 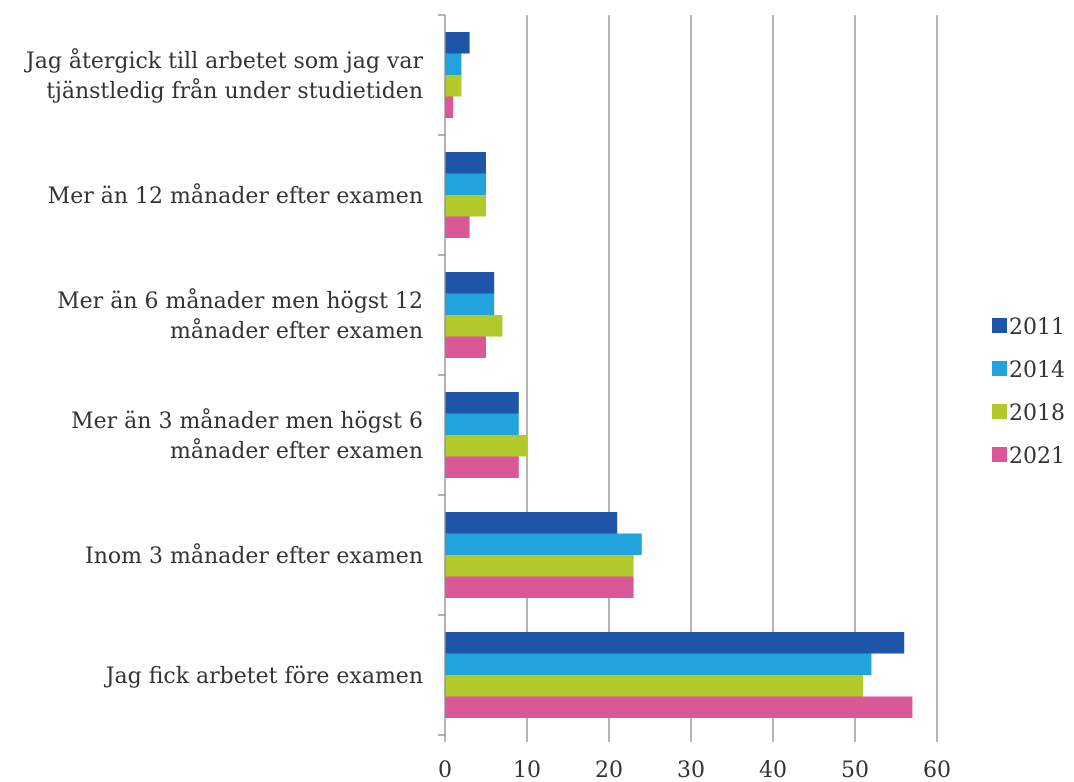 What do you see at coordinates (999, 325) in the screenshot?
I see `legend-swatch-2011` at bounding box center [999, 325].